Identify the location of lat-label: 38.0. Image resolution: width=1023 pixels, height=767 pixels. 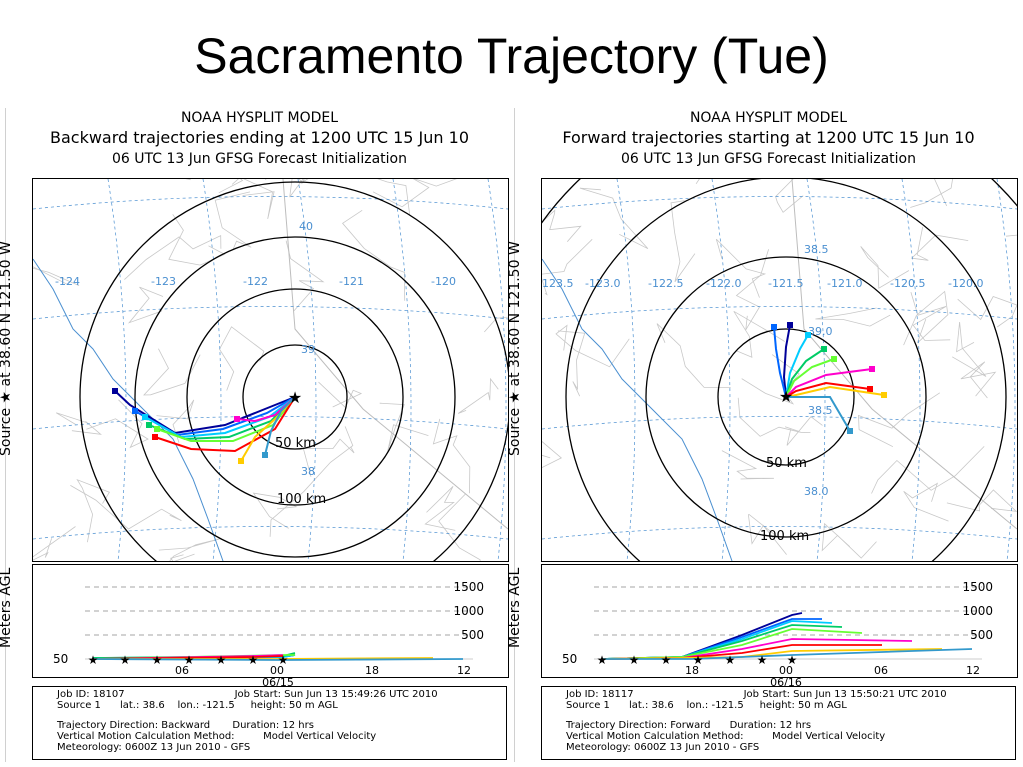
(816, 491).